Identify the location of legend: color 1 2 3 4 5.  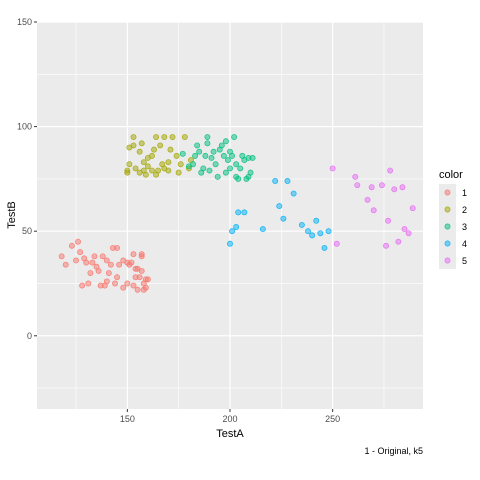
(453, 219).